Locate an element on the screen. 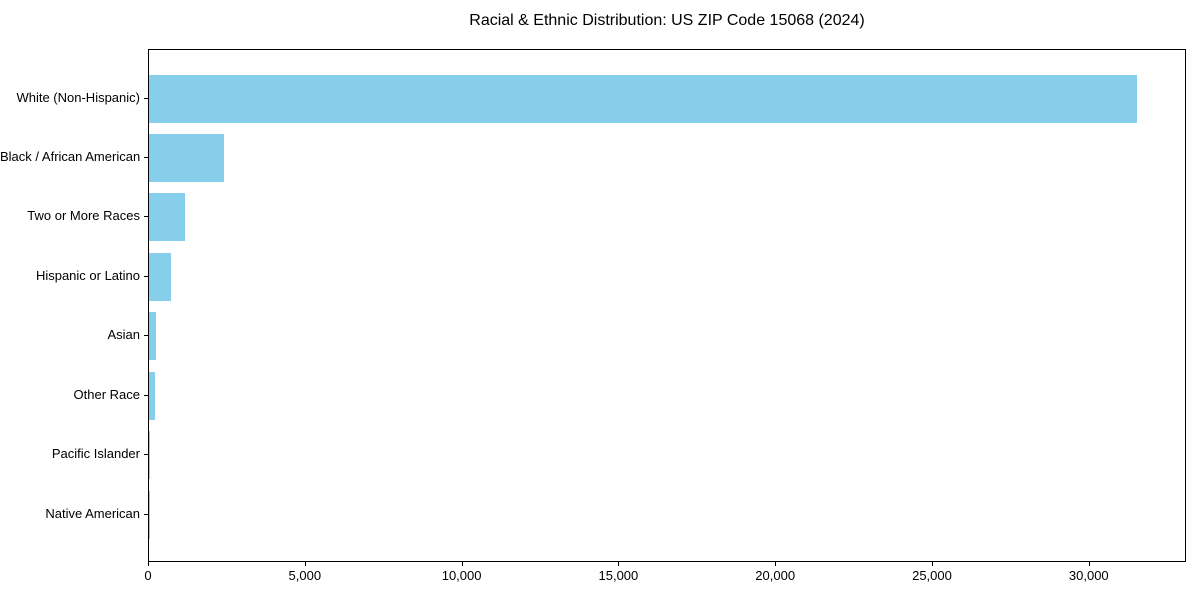 The image size is (1200, 600). y-axis-label-pacific-islander: Pacific Islander is located at coordinates (95, 454).